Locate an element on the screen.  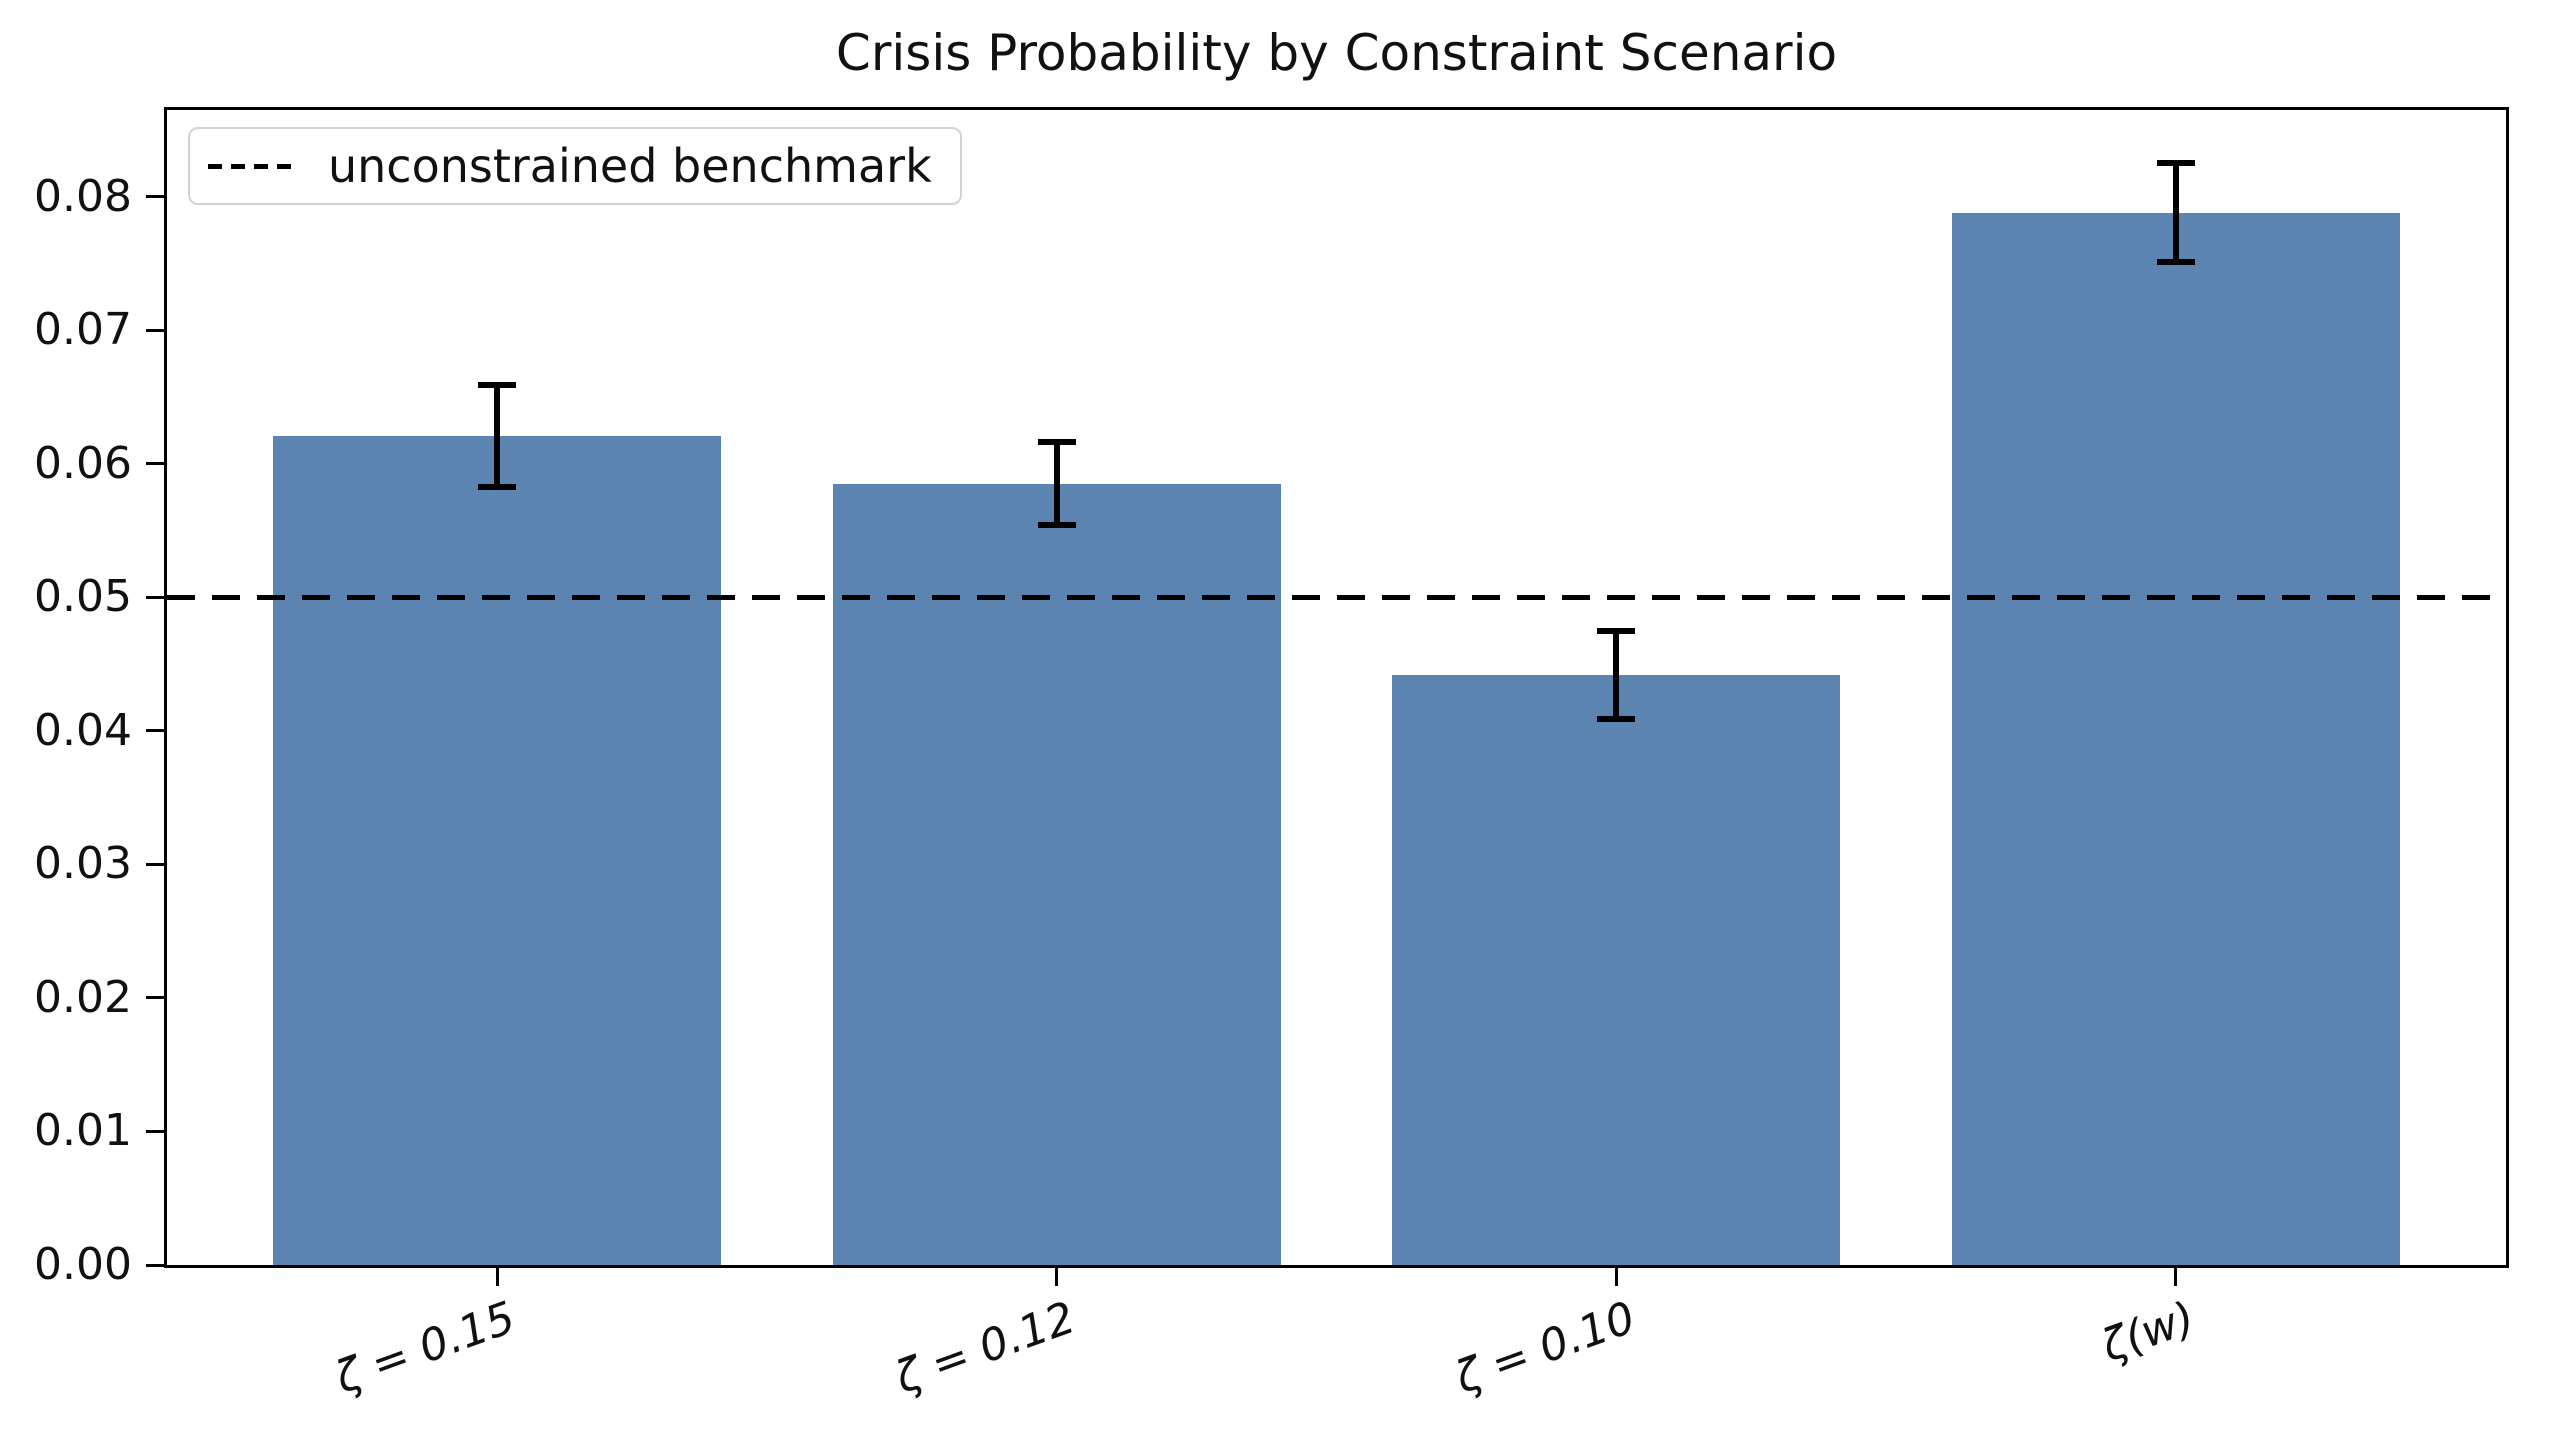
y-axis-tick-label: 0.00 is located at coordinates (83, 1264).